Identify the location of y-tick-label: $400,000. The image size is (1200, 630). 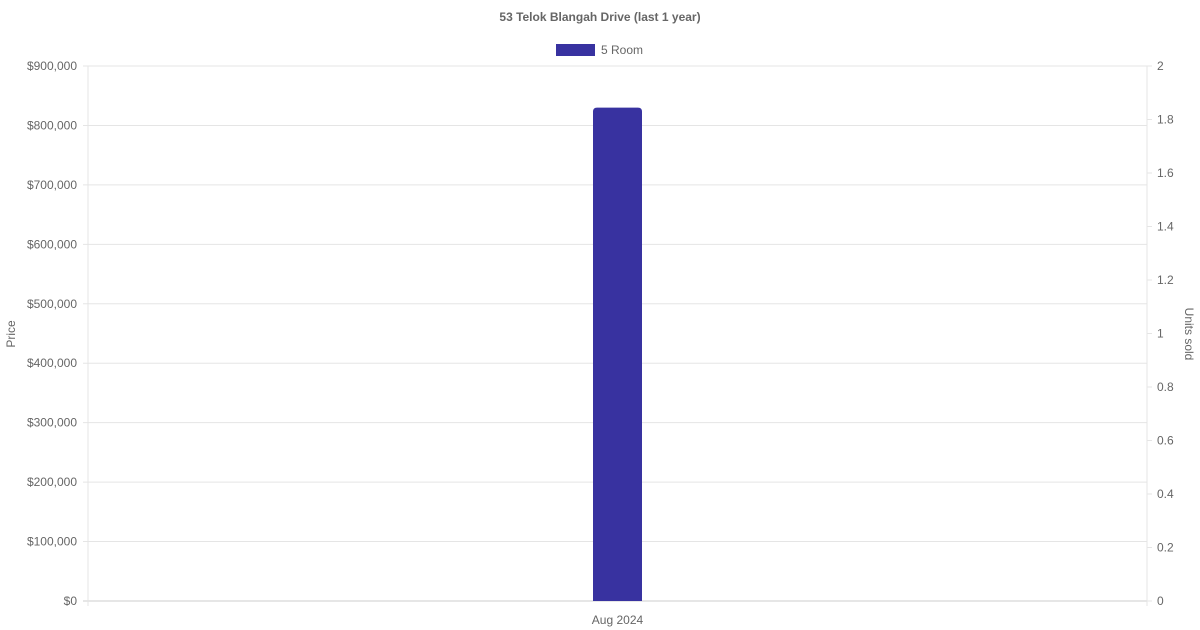
(52, 363).